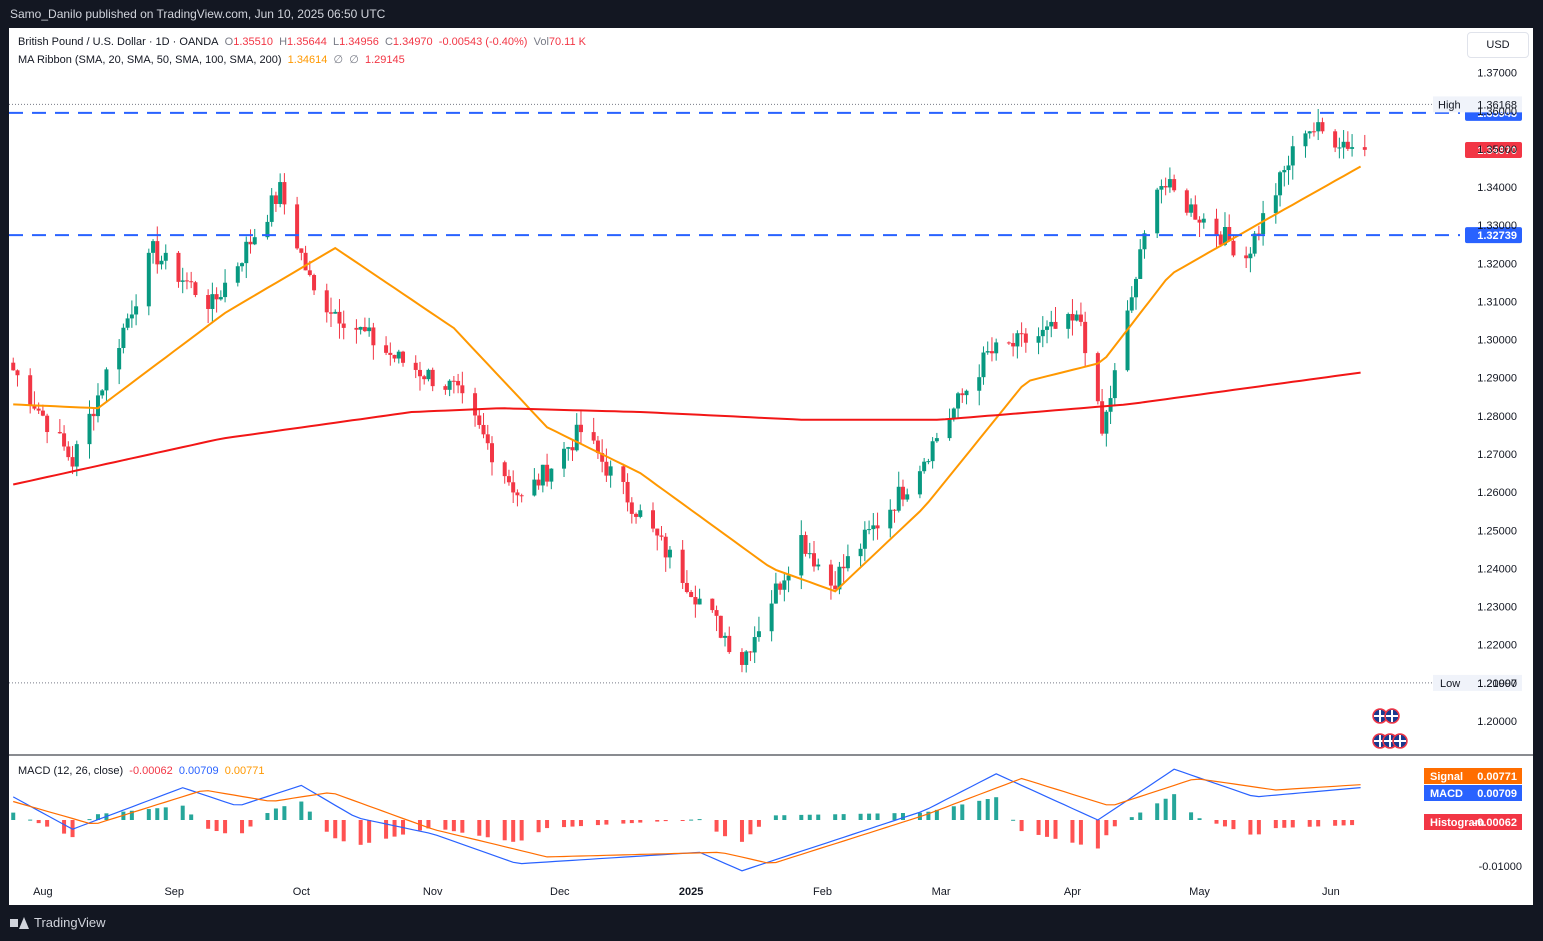 The image size is (1543, 941). I want to click on level-price-label: 1.32739, so click(1497, 236).